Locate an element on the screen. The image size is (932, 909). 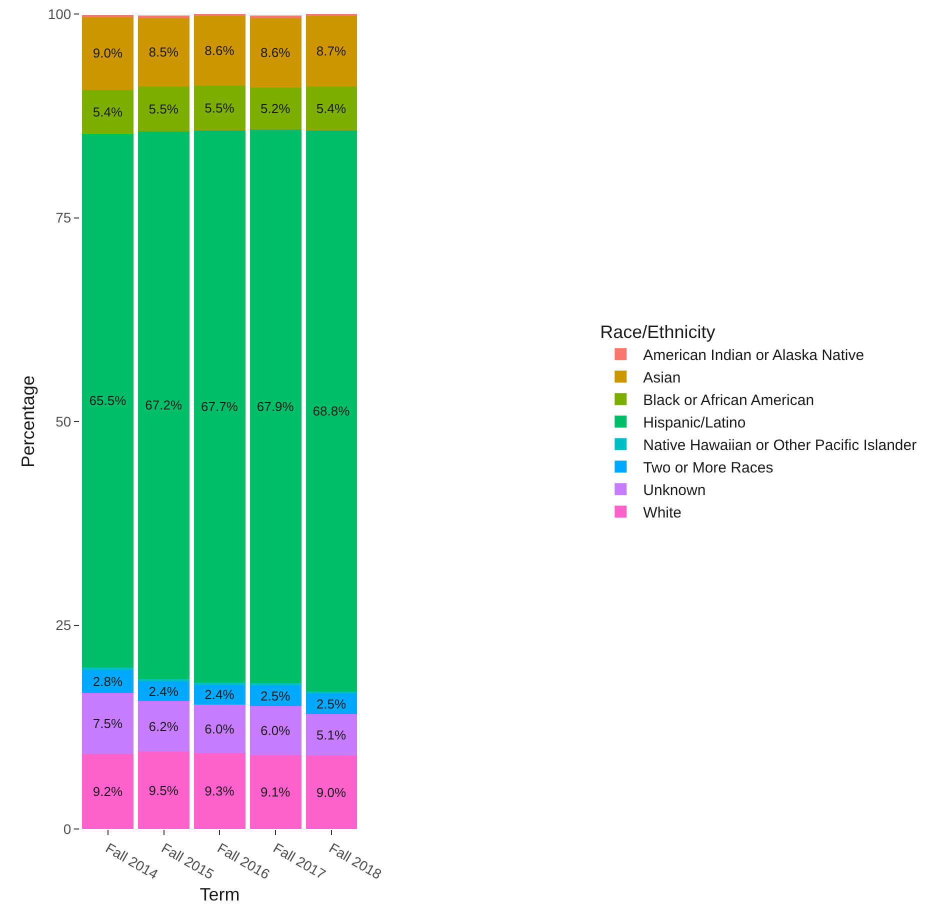
x-axis-title: Term is located at coordinates (220, 894).